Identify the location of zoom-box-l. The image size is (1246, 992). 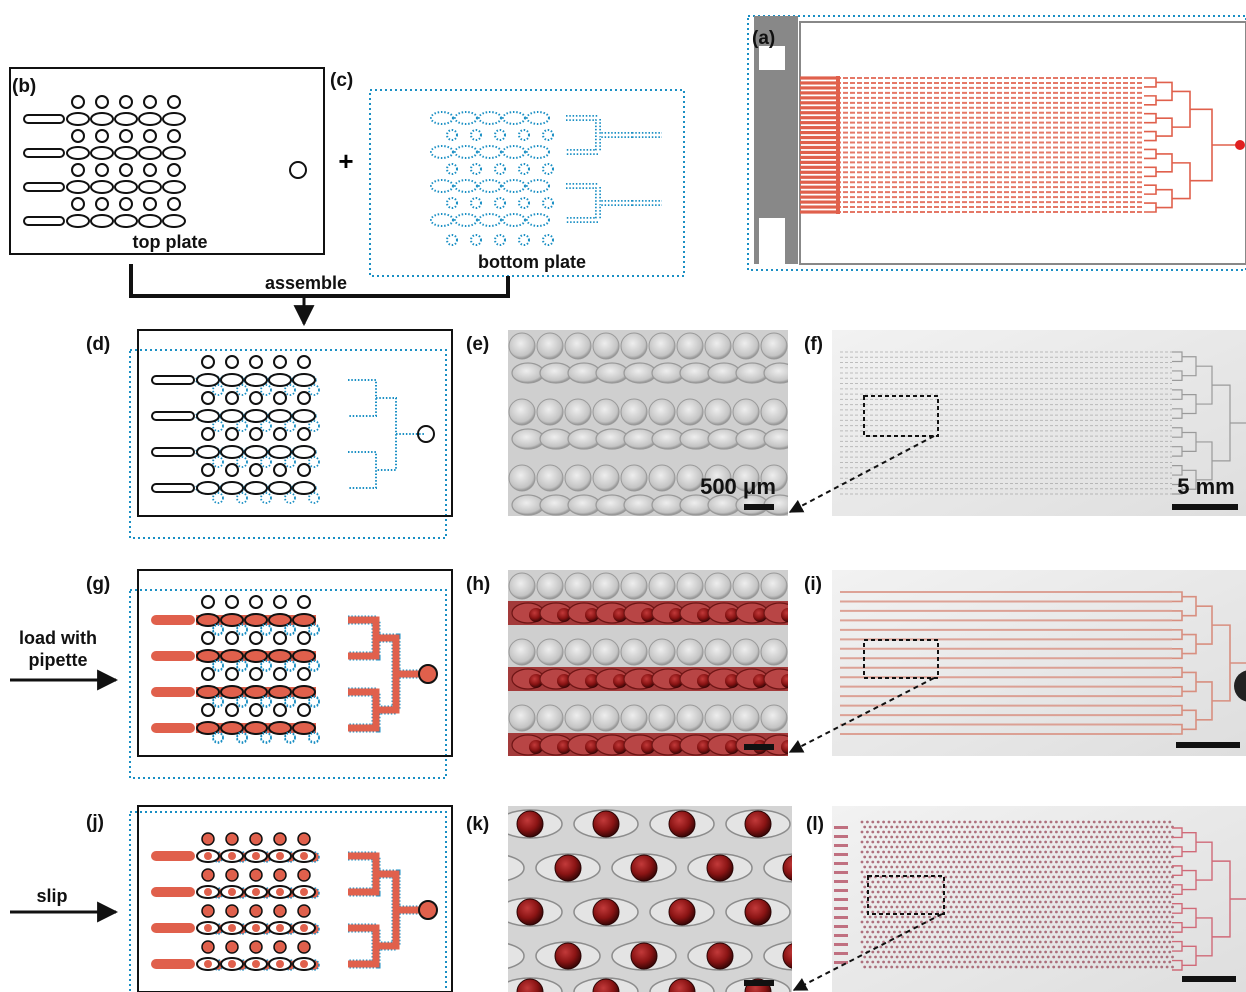
(906, 895).